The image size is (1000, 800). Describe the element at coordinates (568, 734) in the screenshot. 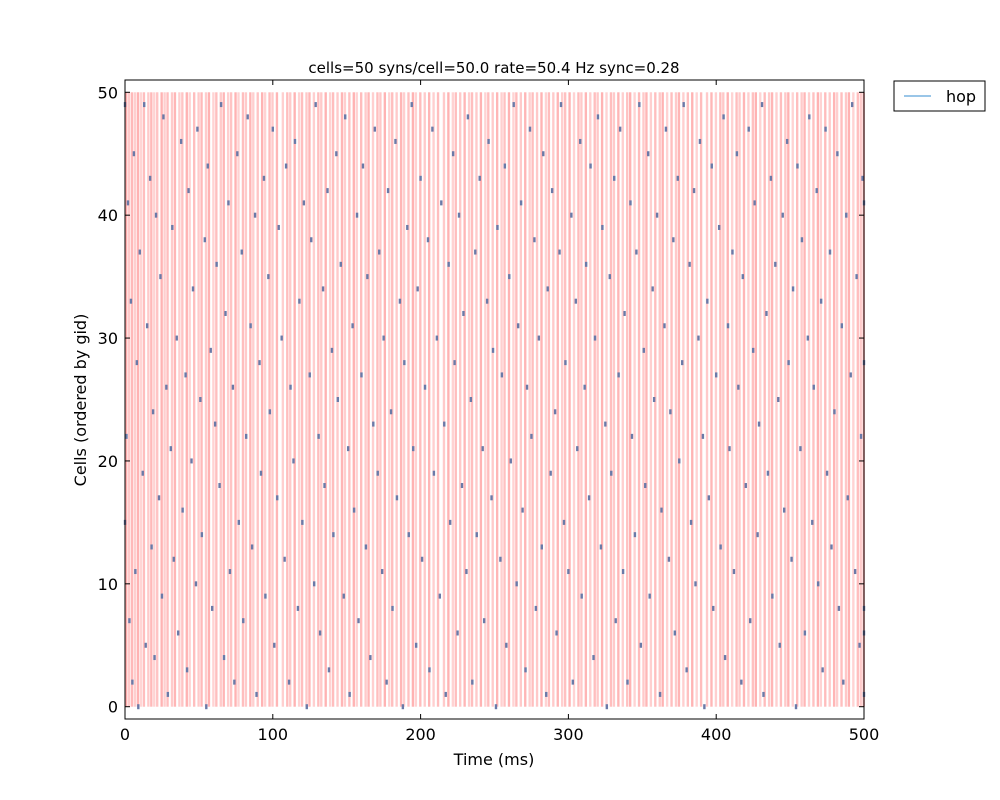

I see `x-tick-label: 300` at that location.